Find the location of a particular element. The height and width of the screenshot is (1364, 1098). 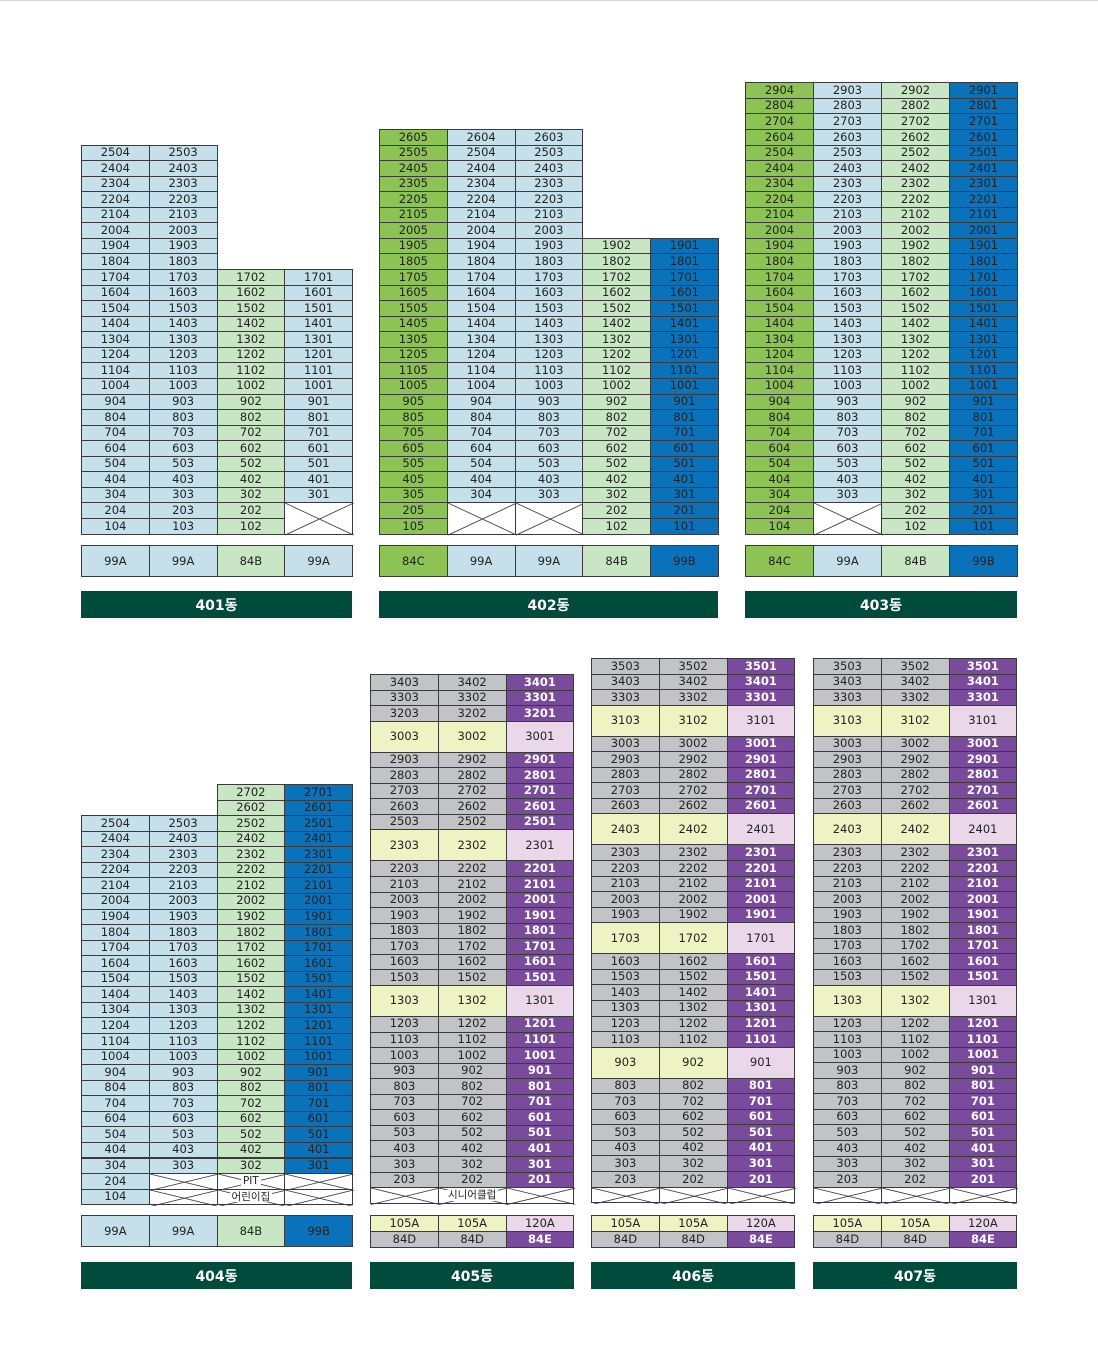

unit-cell: 2504 is located at coordinates (779, 153).